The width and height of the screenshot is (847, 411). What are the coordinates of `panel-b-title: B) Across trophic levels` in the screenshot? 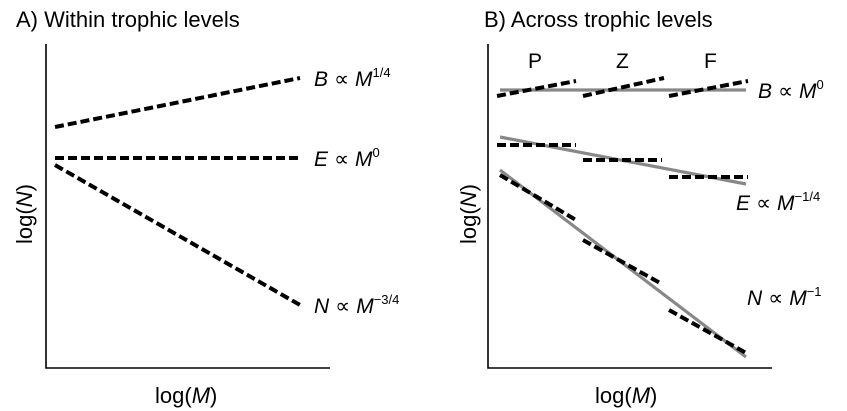 It's located at (598, 19).